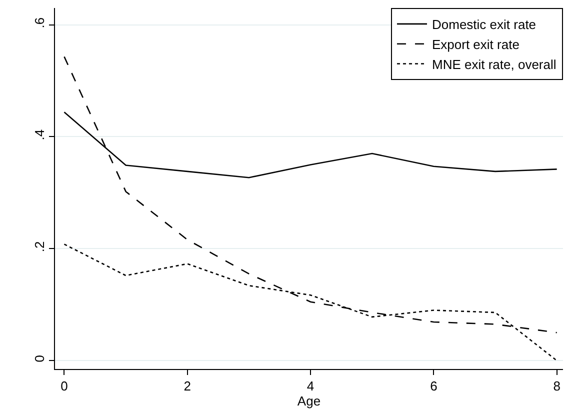  What do you see at coordinates (476, 44) in the screenshot?
I see `legend-label: Export exit rate` at bounding box center [476, 44].